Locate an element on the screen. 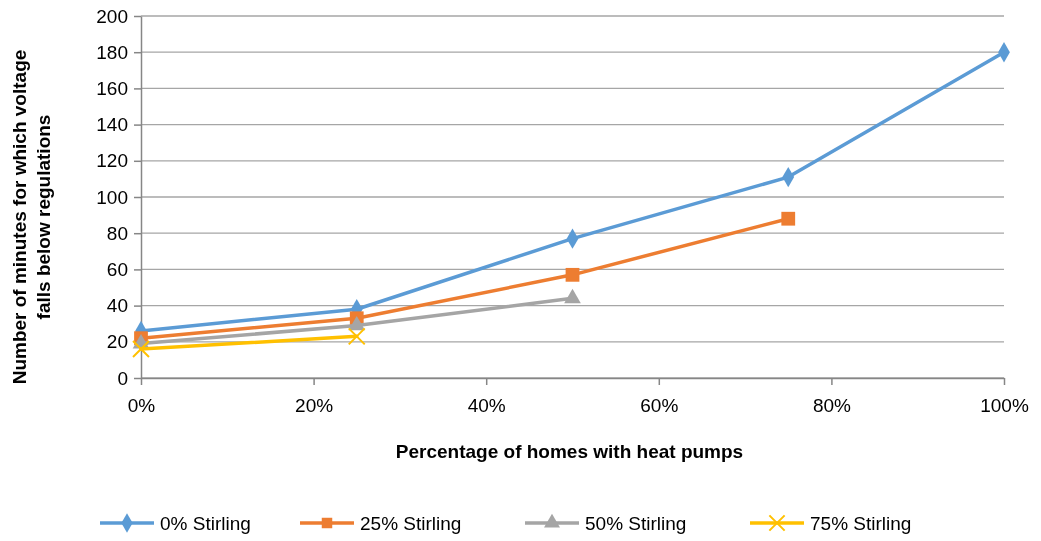 Image resolution: width=1041 pixels, height=541 pixels. y-tick-label: 80 is located at coordinates (117, 233).